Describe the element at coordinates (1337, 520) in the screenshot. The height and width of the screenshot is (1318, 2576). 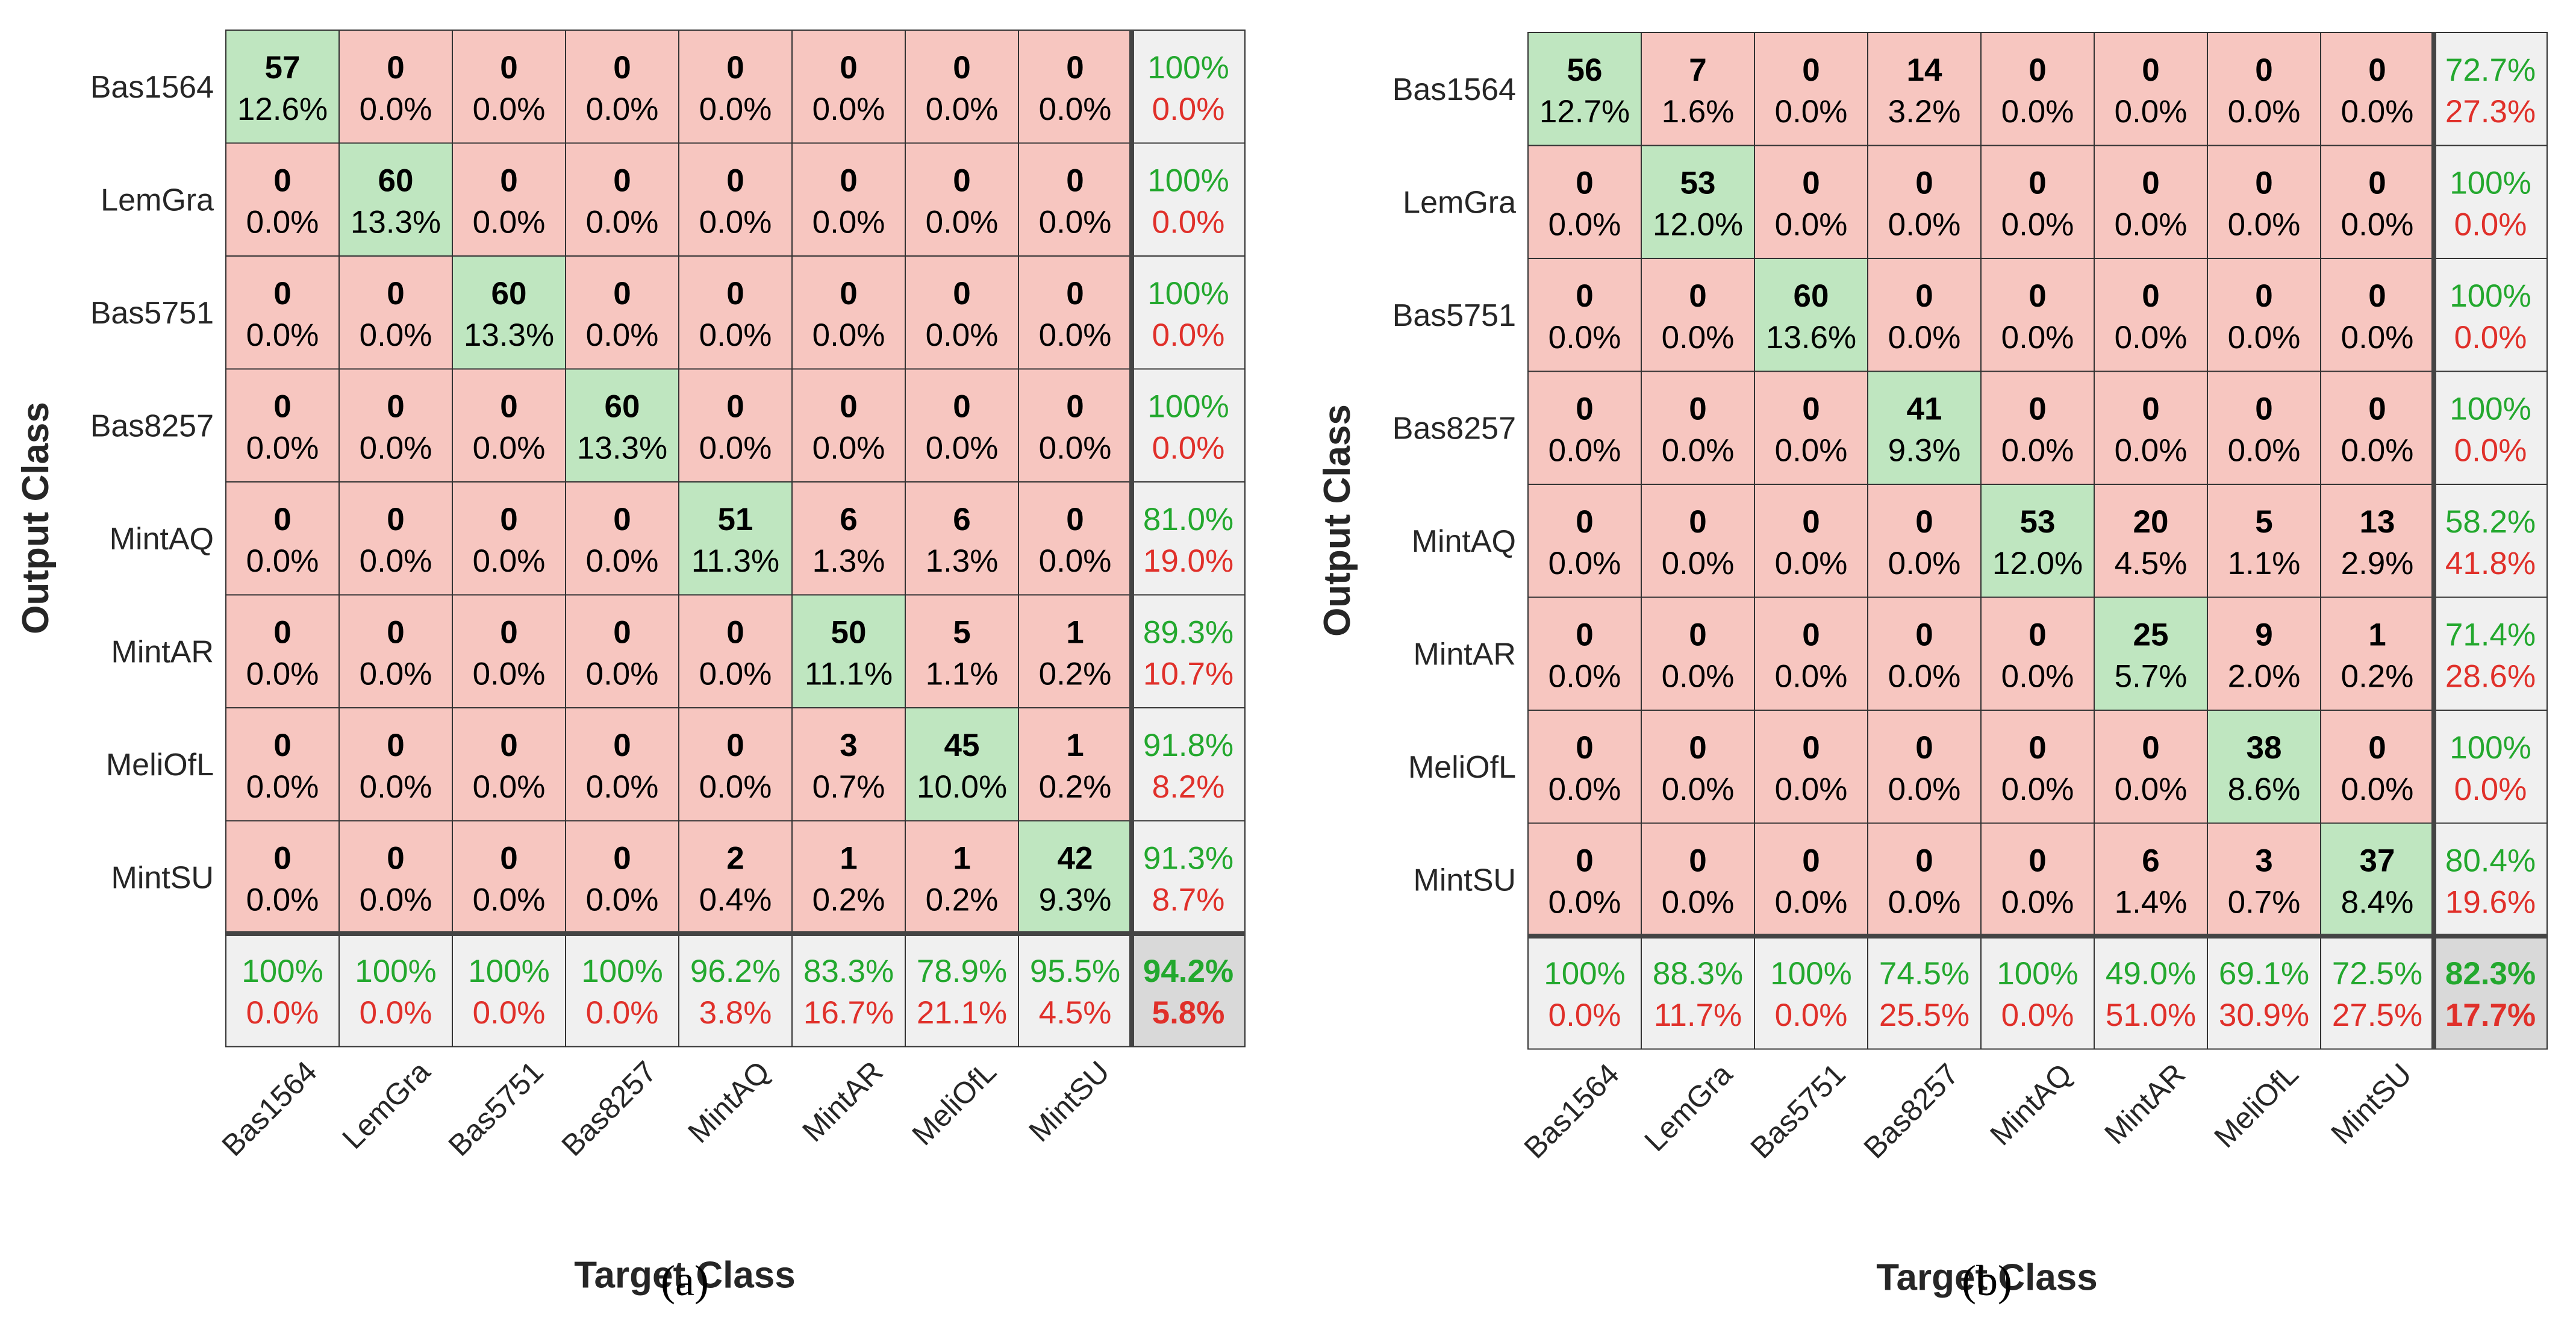
I see `y-axis-title: Output Class` at that location.